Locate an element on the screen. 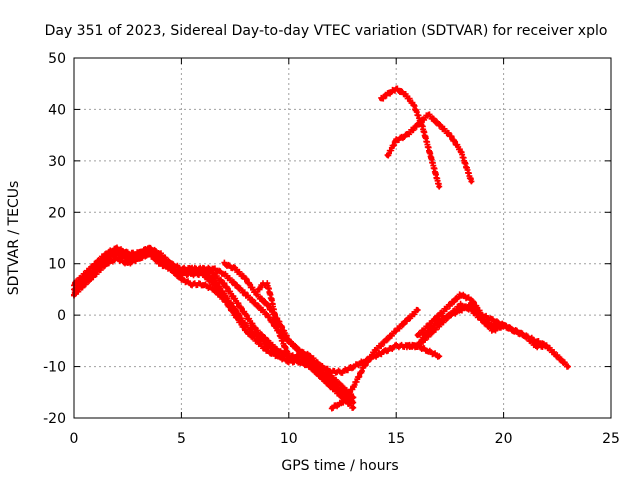 The image size is (640, 480). x-tick-label: 5 is located at coordinates (181, 439).